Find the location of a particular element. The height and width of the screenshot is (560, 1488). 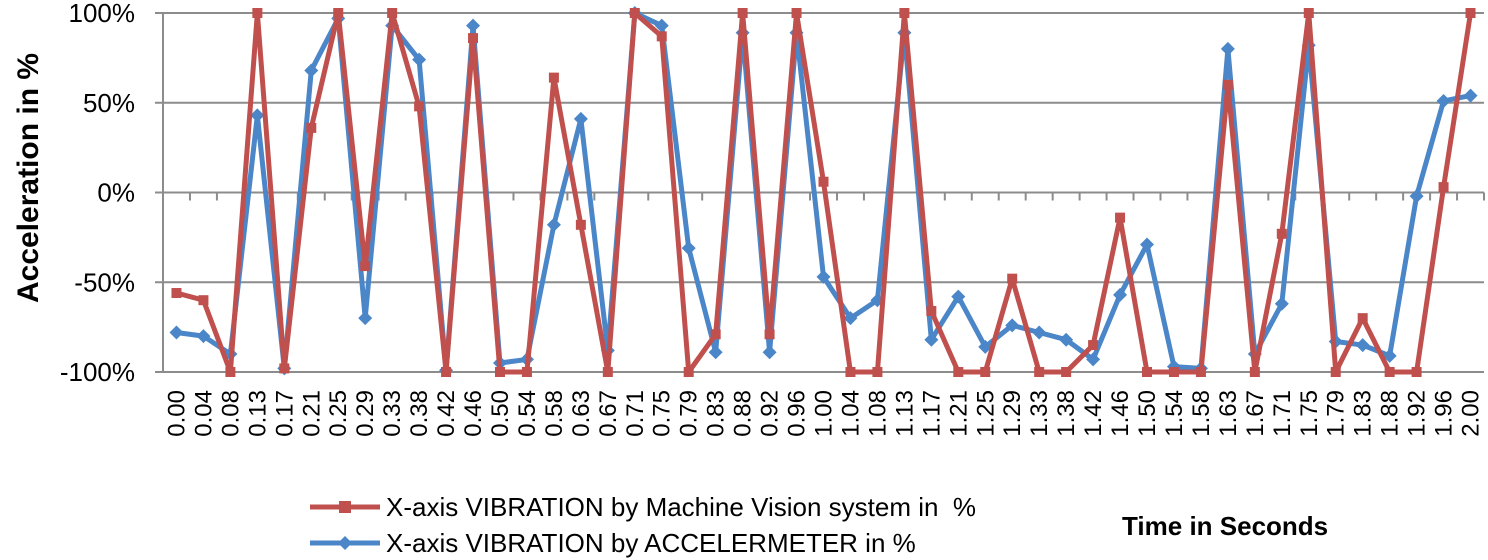

x-tick-label: 1.79 is located at coordinates (1336, 413).